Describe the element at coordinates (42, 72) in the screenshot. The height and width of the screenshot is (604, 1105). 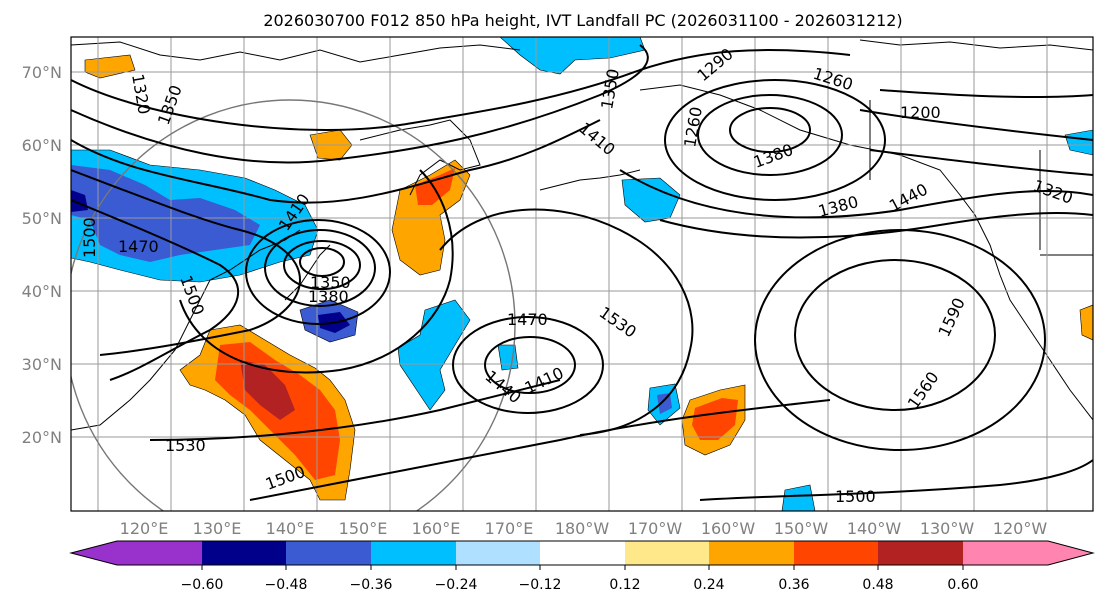
I see `lat-label: 70°N` at that location.